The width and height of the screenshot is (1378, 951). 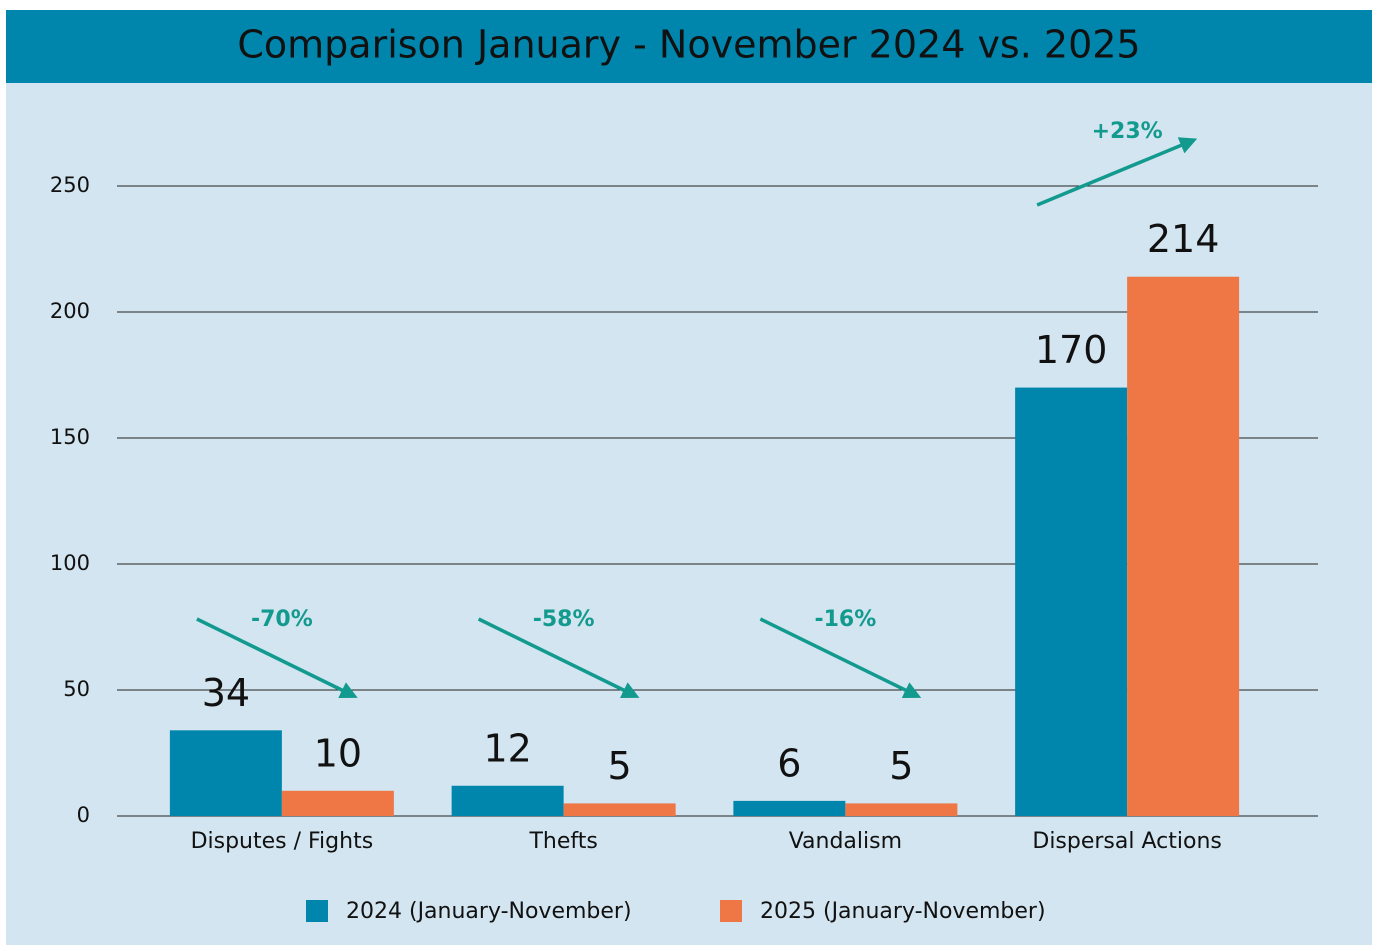 I want to click on x-tick-label: Dispersal Actions, so click(x=1126, y=841).